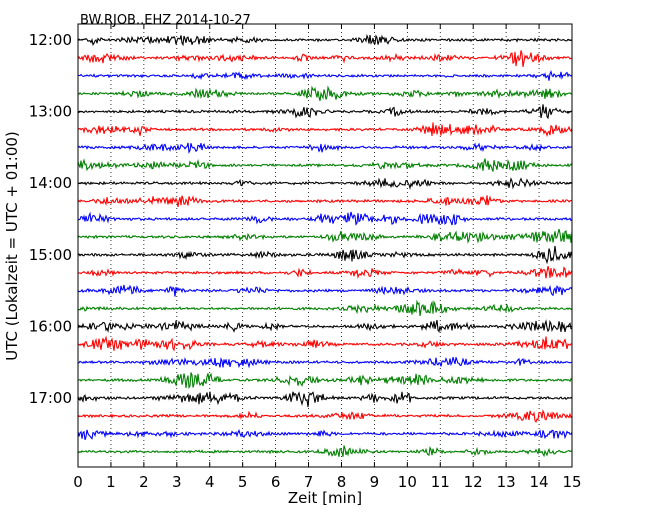 The width and height of the screenshot is (650, 520). Describe the element at coordinates (50, 112) in the screenshot. I see `y-tick-label: 13:00` at that location.